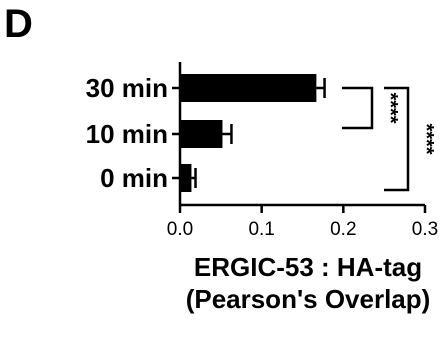 Image resolution: width=447 pixels, height=339 pixels. I want to click on error-bar-10-min, so click(227, 134).